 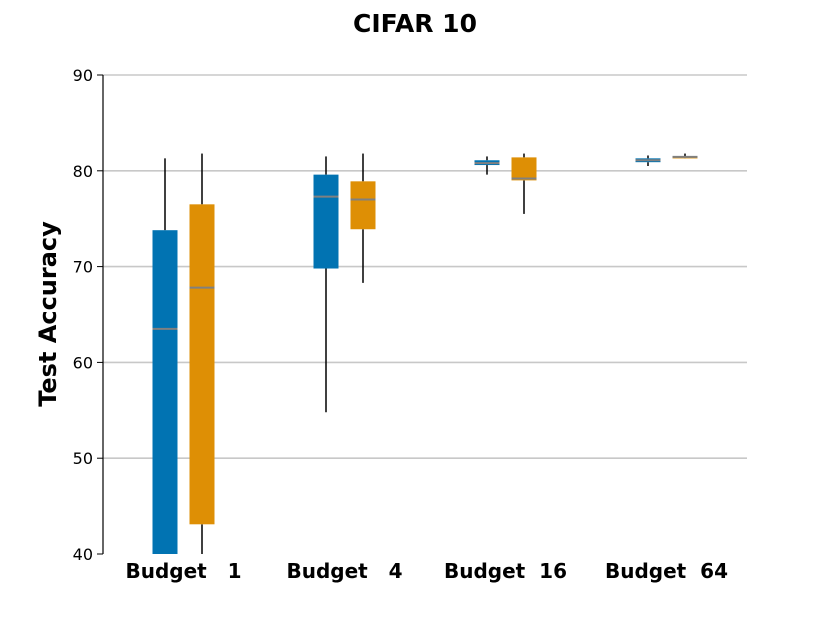 I want to click on y-tick-label-40: 40, so click(x=83, y=554).